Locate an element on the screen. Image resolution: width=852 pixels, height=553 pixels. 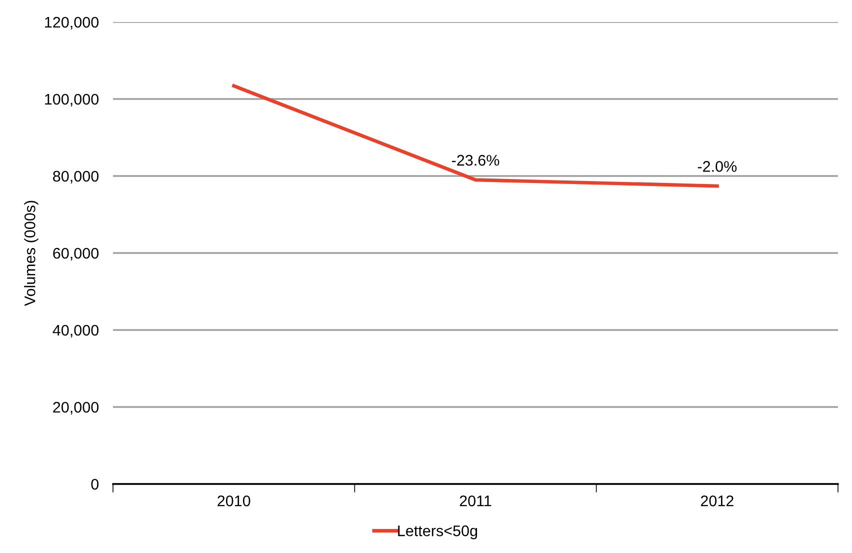
x-tick-label: 2012 is located at coordinates (717, 501).